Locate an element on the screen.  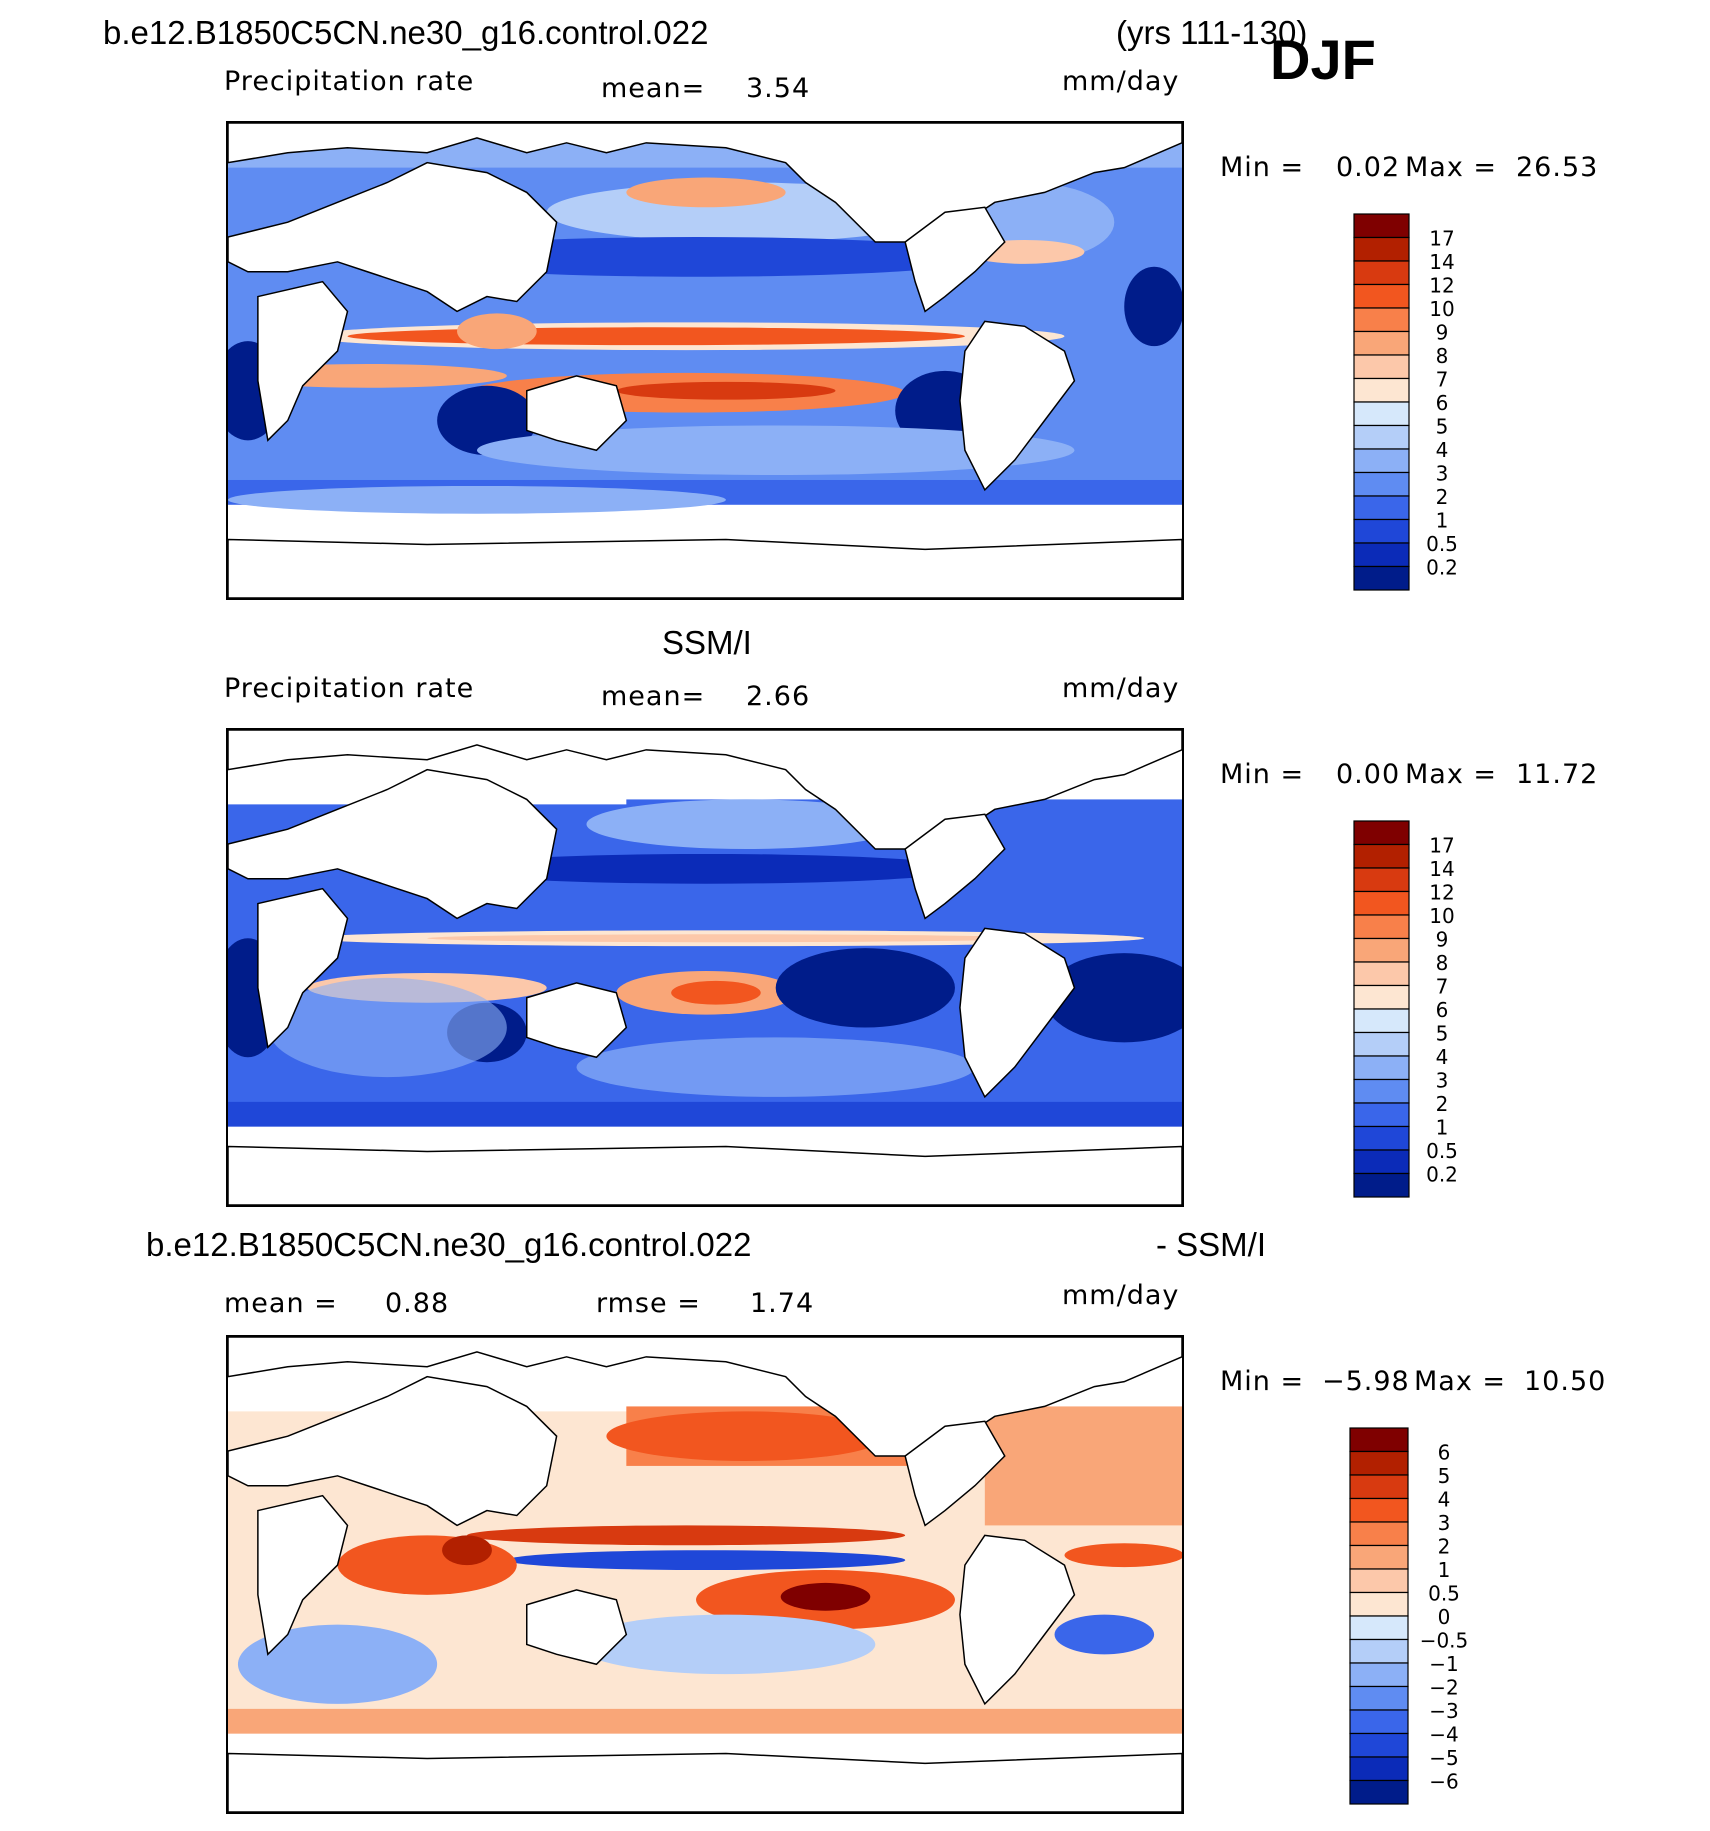
colorbar-tick-label: 10 is located at coordinates (1441, 916).